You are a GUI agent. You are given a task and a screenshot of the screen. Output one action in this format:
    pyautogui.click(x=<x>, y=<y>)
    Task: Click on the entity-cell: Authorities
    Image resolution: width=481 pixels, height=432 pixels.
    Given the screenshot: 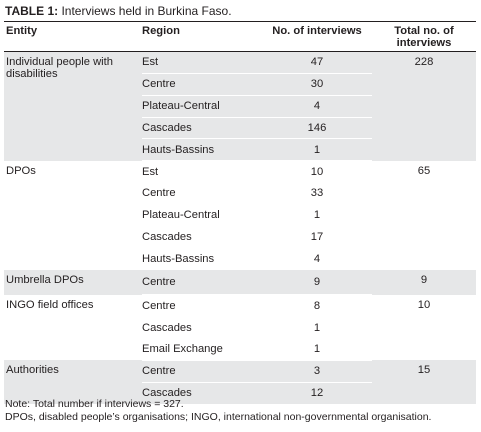 What is the action you would take?
    pyautogui.click(x=73, y=382)
    